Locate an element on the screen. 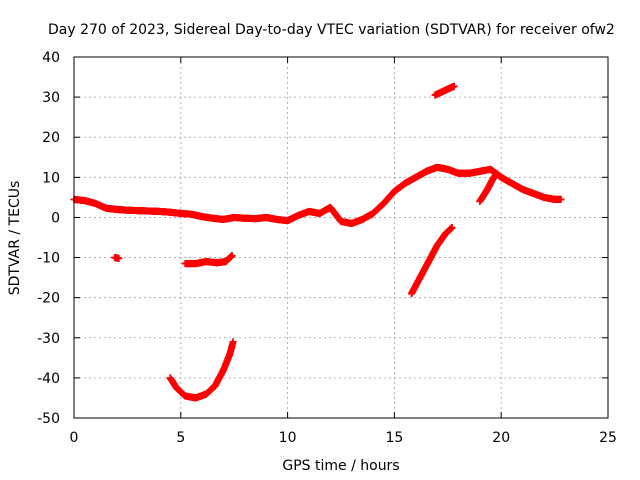 This screenshot has height=480, width=640. y-axis-label: SDTVAR / TECUs is located at coordinates (15, 238).